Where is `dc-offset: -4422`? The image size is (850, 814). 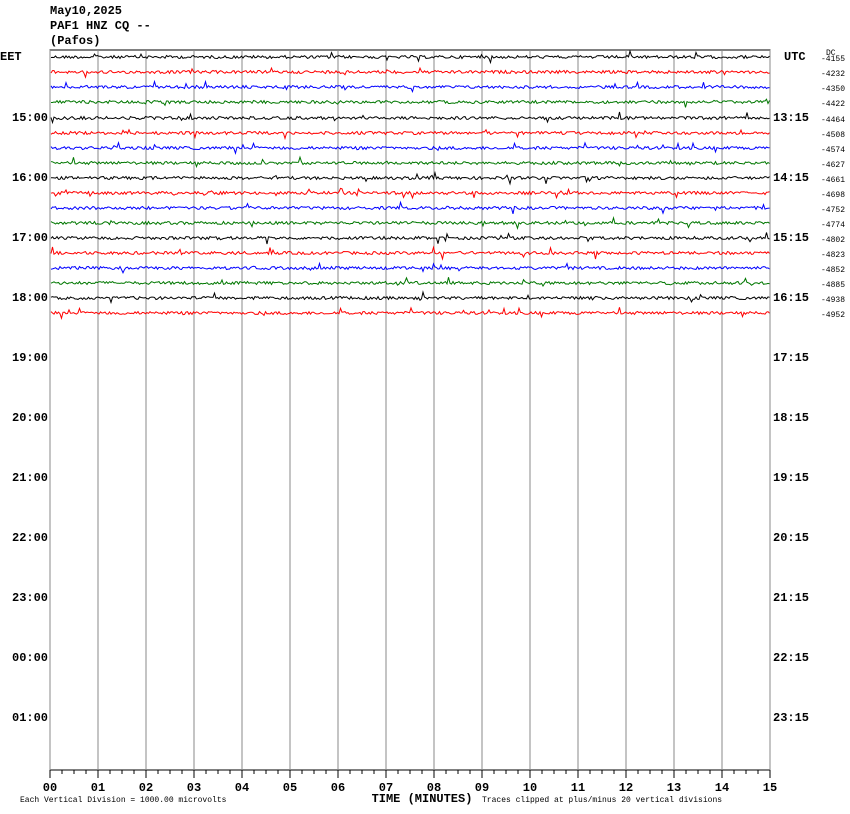
dc-offset: -4422 is located at coordinates (833, 104).